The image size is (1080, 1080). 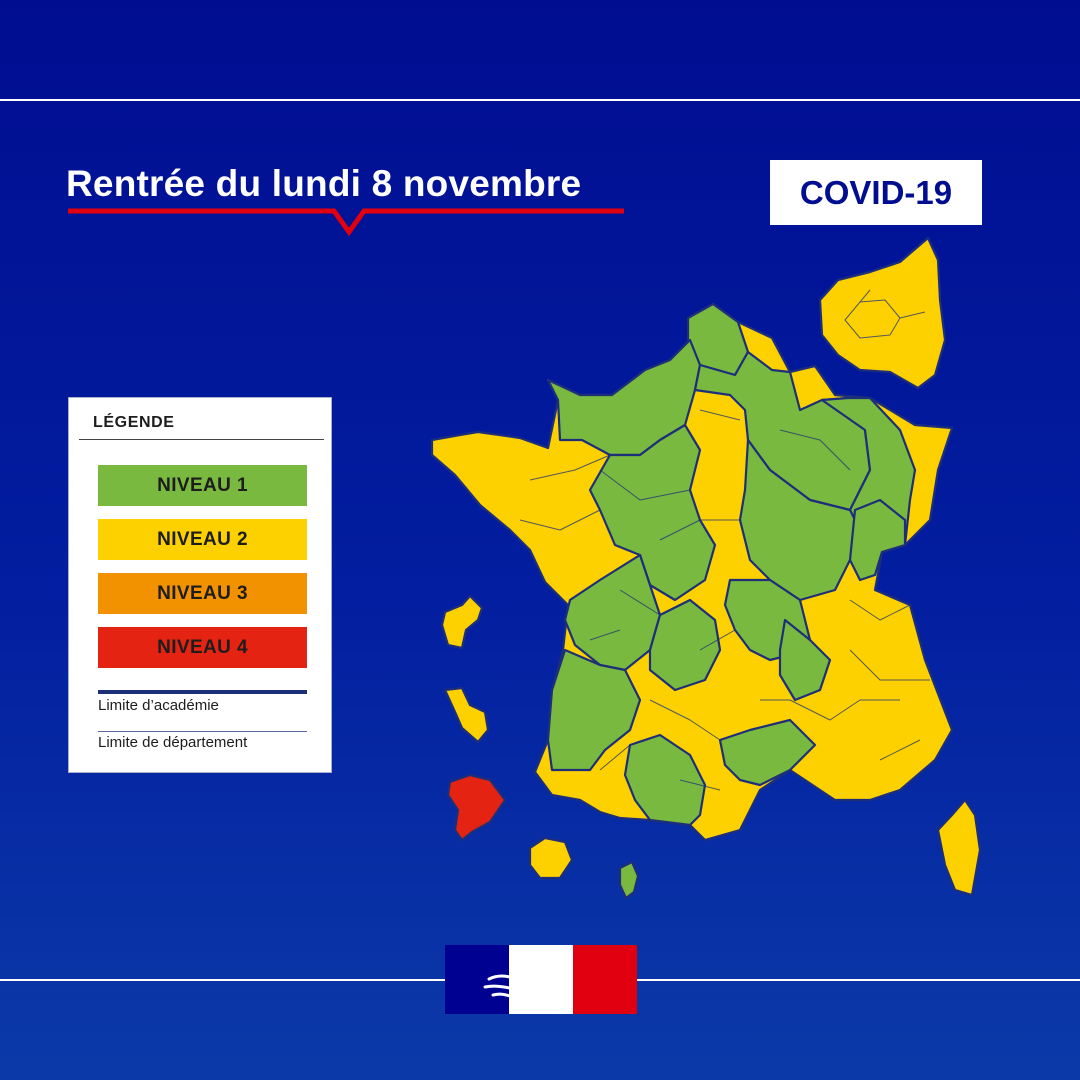 What do you see at coordinates (202, 731) in the screenshot?
I see `department-limit-swatch` at bounding box center [202, 731].